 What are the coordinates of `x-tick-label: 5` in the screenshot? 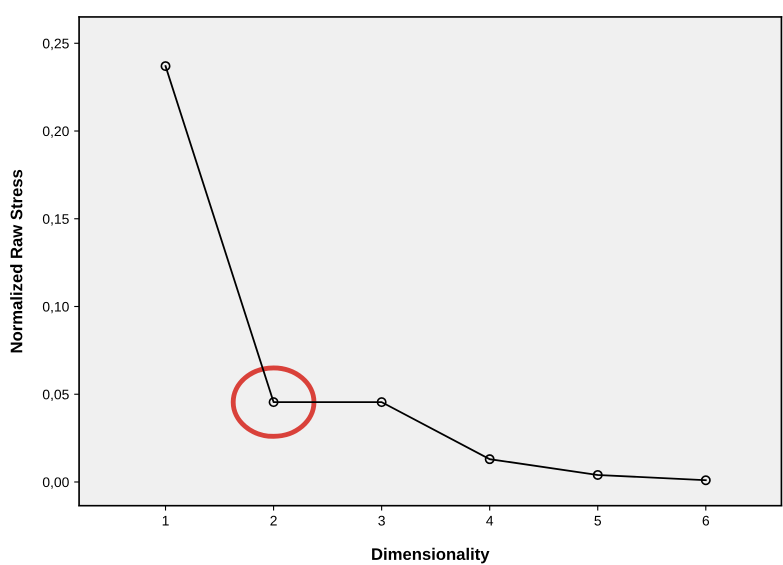 It's located at (598, 521).